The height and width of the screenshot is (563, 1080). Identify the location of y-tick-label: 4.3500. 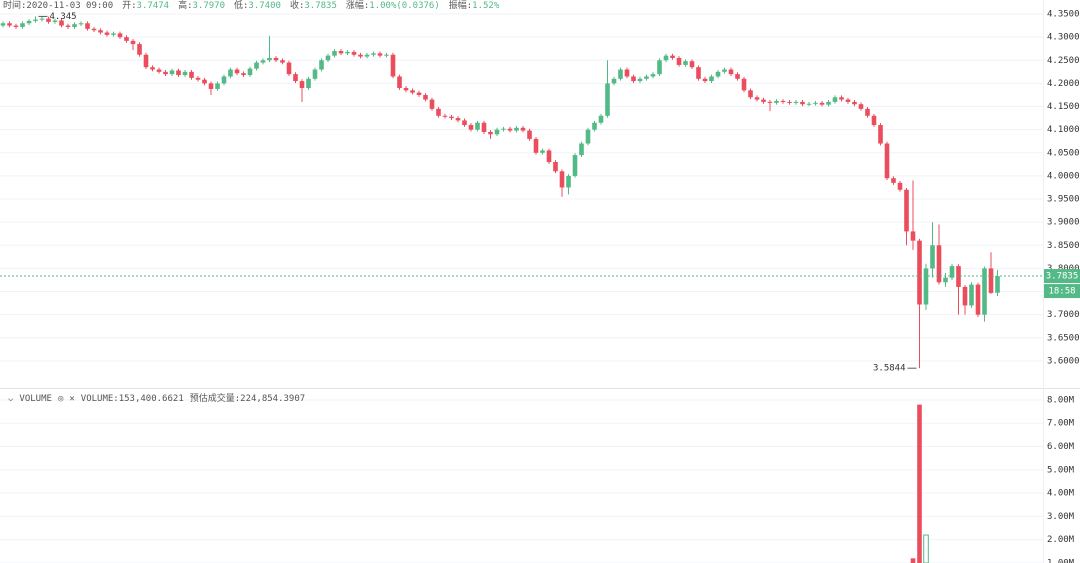
(1063, 15).